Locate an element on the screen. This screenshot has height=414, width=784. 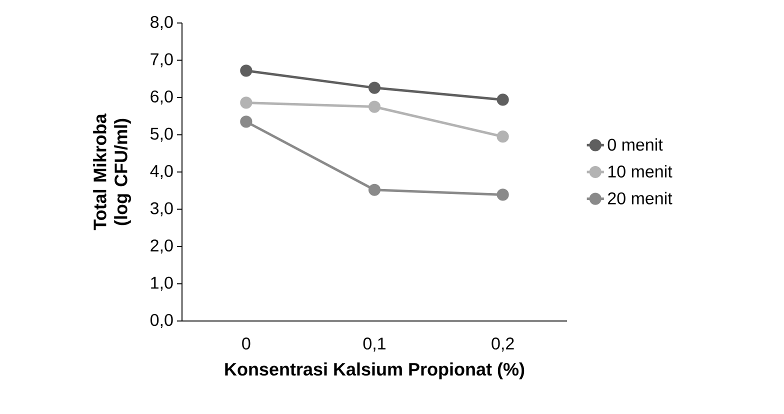
y-tick-label: 3,0 is located at coordinates (161, 209).